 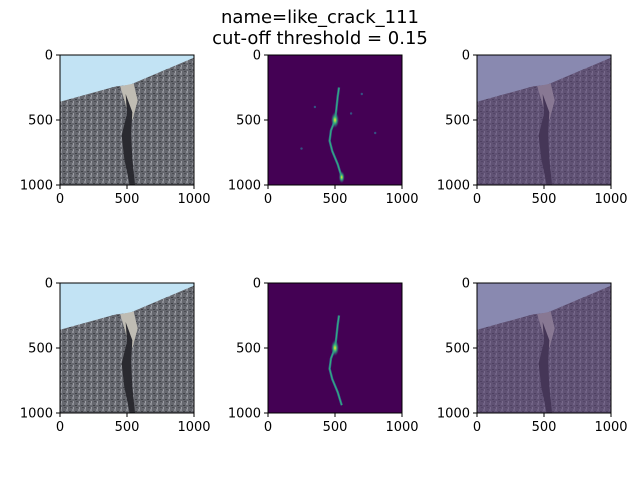 I want to click on title-threshold: cut-off threshold = 0.15, so click(x=320, y=38).